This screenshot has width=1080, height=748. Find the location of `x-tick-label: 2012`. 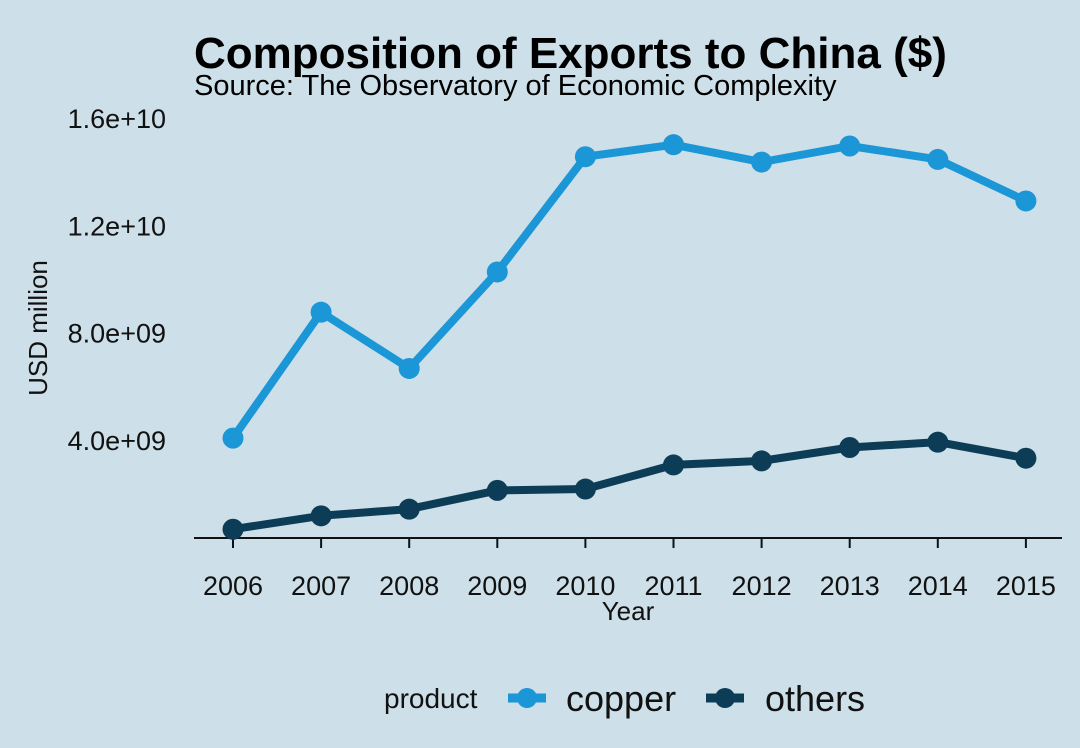

x-tick-label: 2012 is located at coordinates (762, 586).